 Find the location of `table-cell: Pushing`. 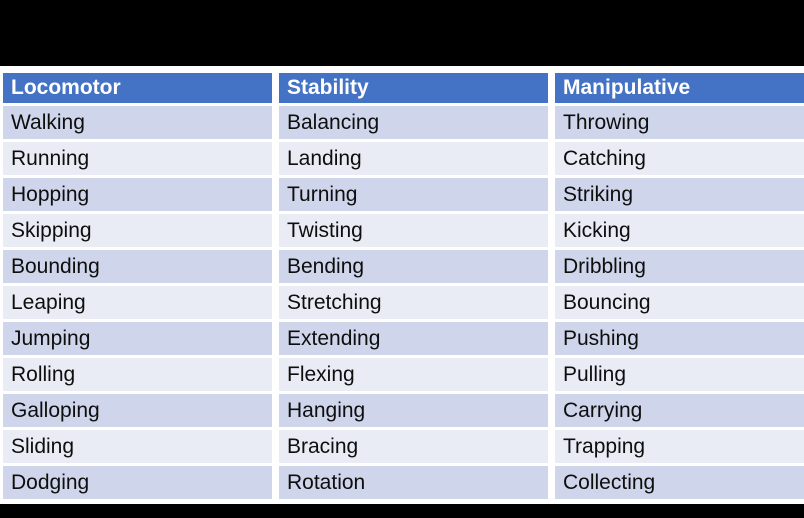

table-cell: Pushing is located at coordinates (679, 338).